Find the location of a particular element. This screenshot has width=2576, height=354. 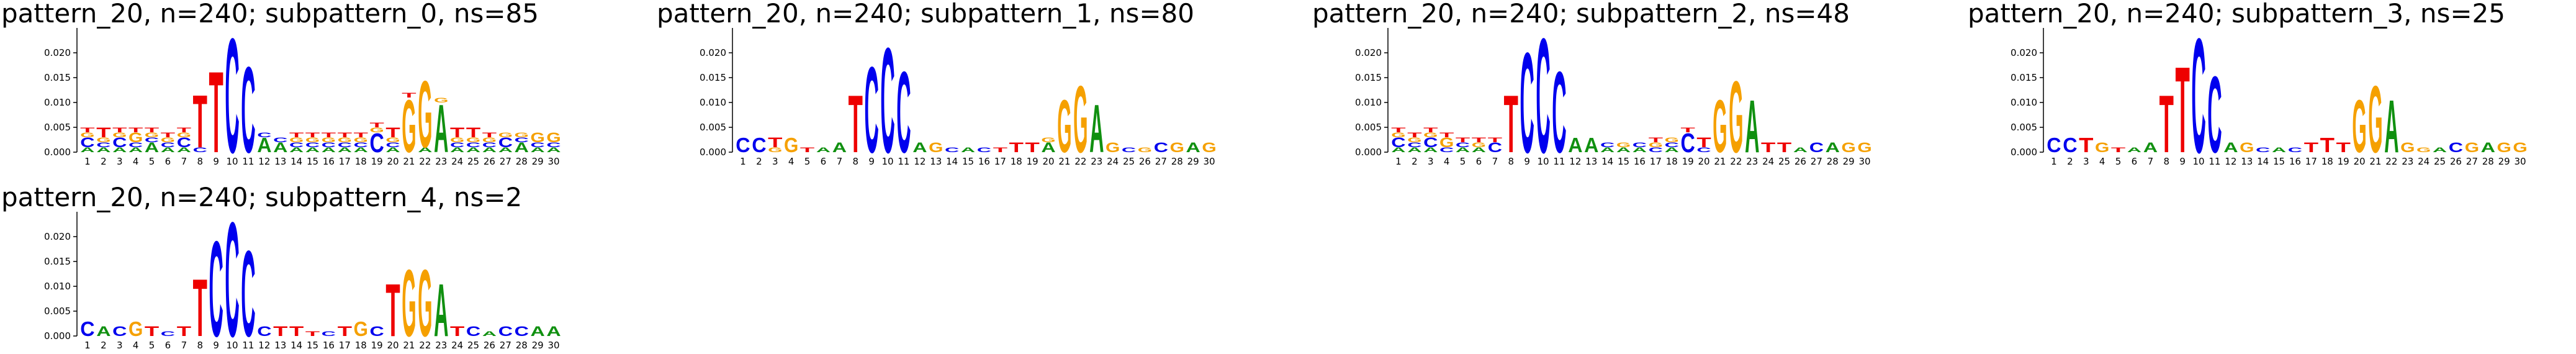

x-tick-label: 4 is located at coordinates (136, 345).